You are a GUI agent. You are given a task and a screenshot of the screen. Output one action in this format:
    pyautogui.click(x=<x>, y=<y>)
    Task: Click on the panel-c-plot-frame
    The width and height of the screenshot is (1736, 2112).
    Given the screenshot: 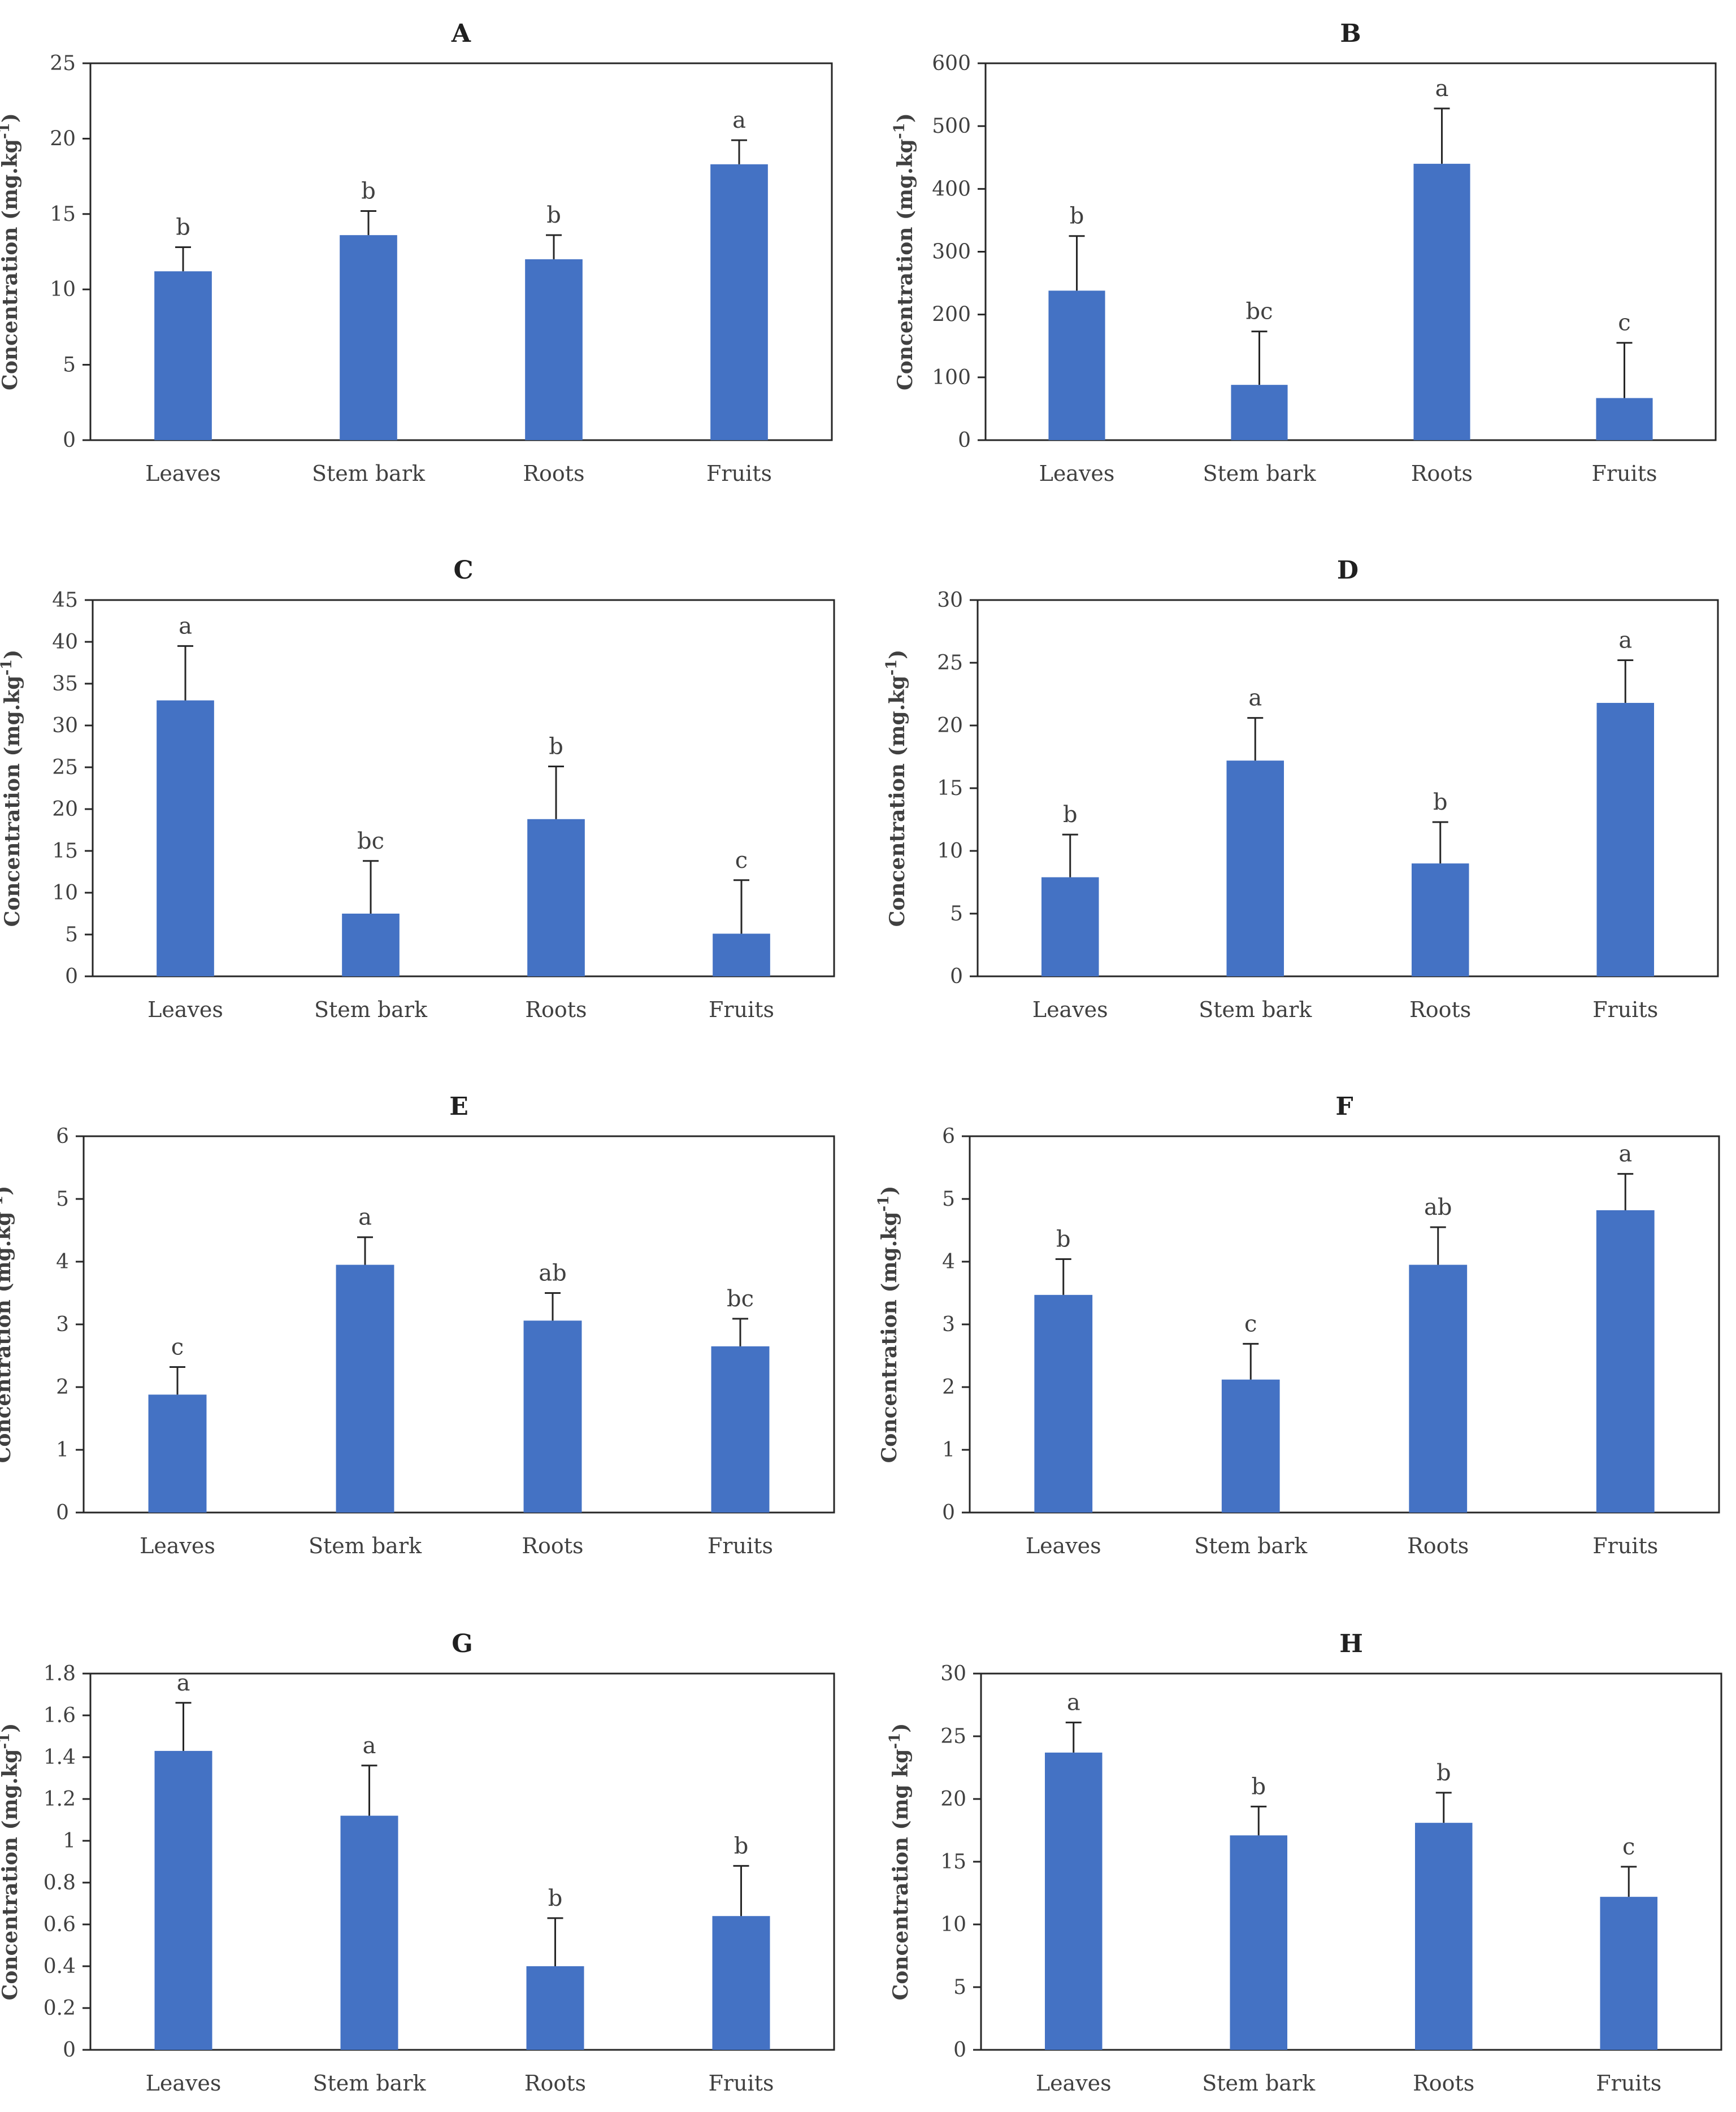 What is the action you would take?
    pyautogui.click(x=463, y=788)
    